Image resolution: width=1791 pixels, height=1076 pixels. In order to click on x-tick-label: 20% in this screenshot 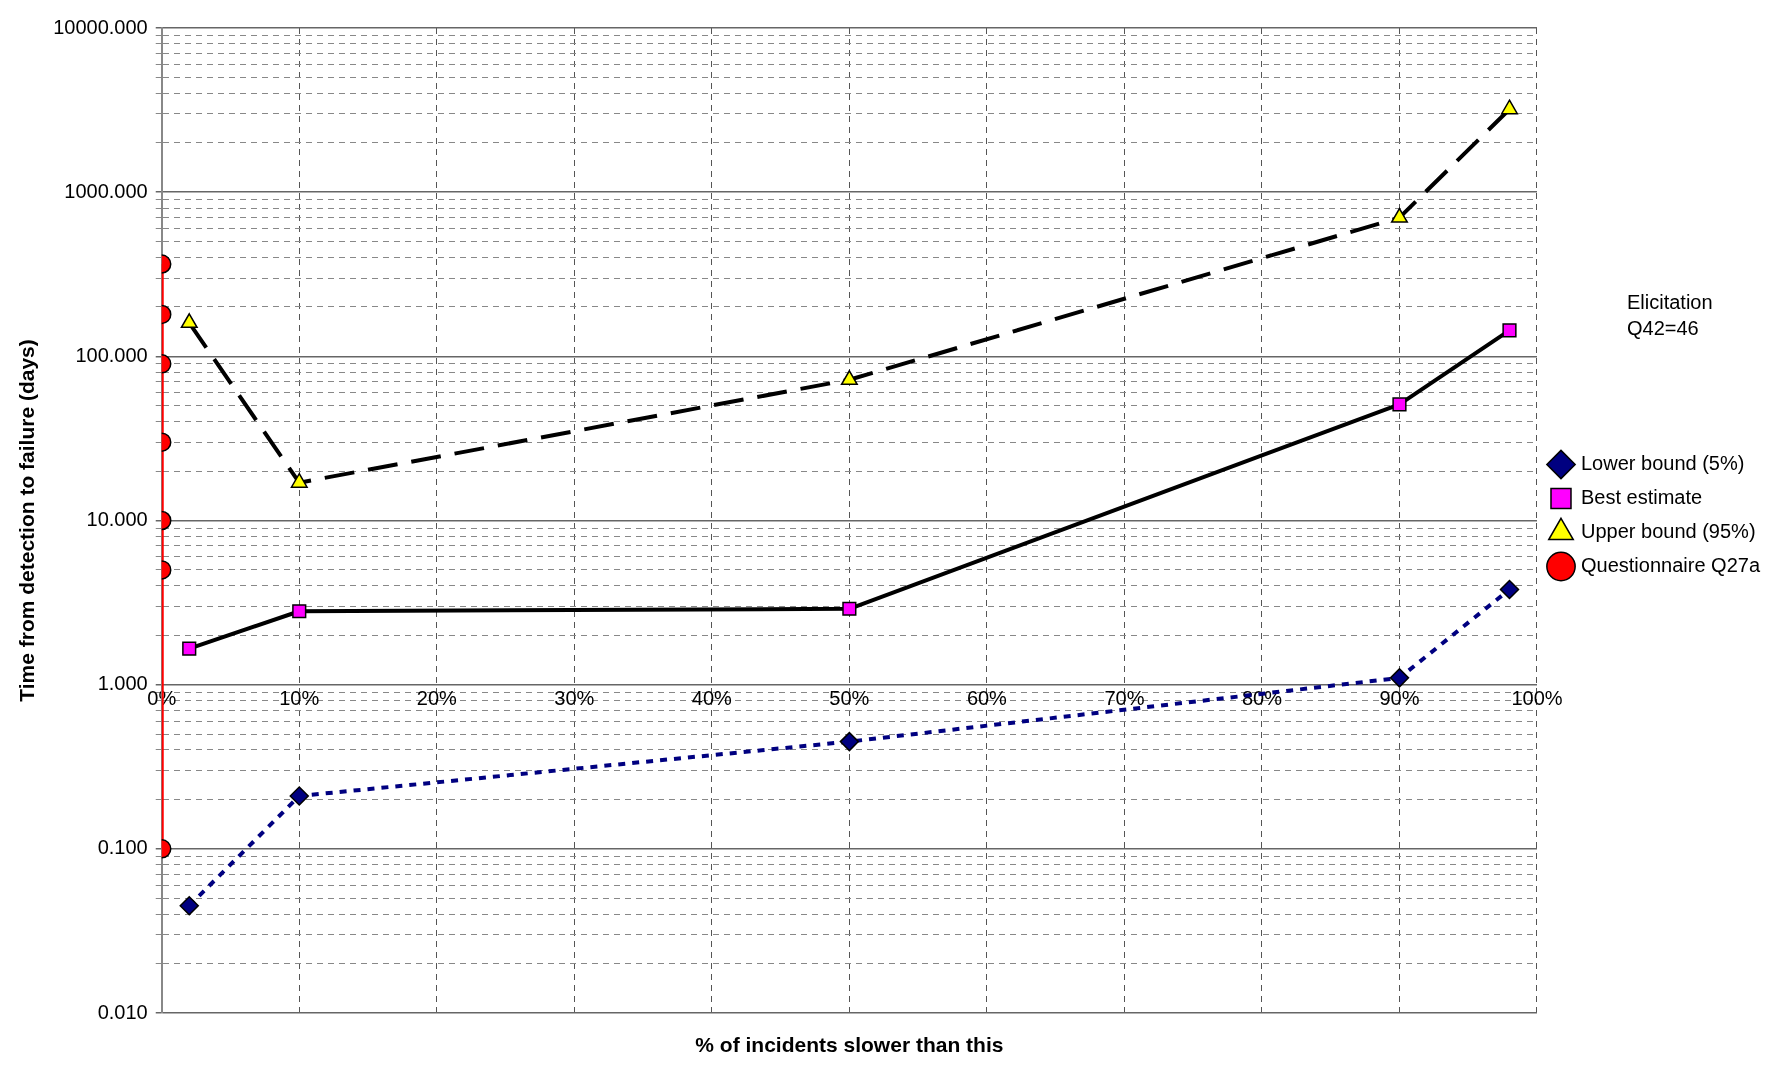, I will do `click(437, 698)`.